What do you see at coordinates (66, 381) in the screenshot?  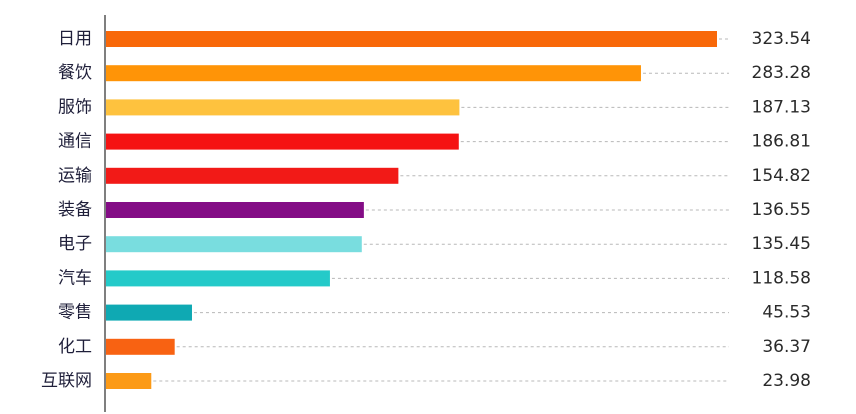 I see `category-label: 互联网` at bounding box center [66, 381].